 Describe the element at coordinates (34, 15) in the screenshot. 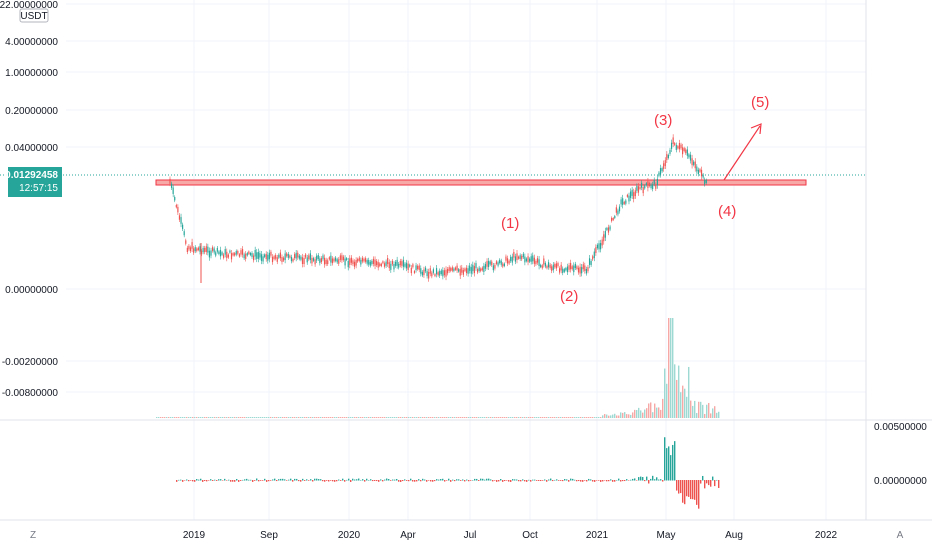

I see `currency-badge` at that location.